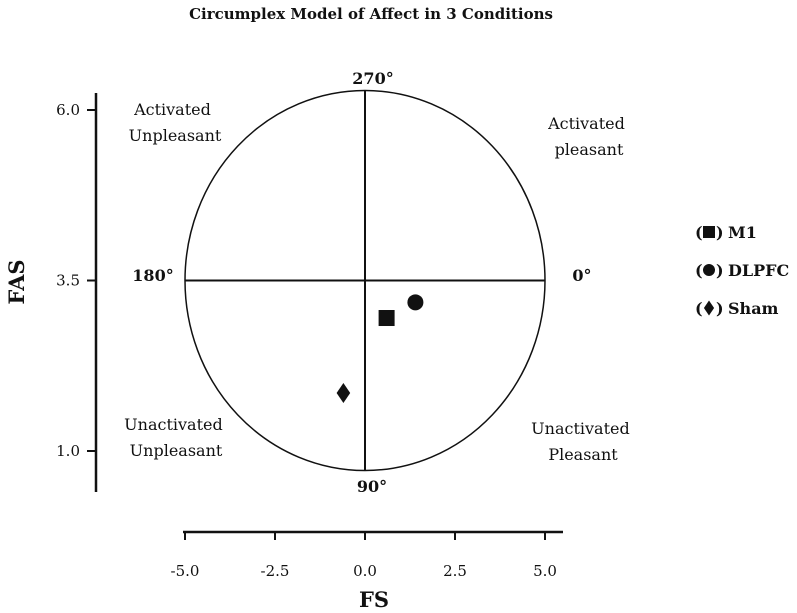  Describe the element at coordinates (68, 110) in the screenshot. I see `y-tick-label: 6.0` at that location.